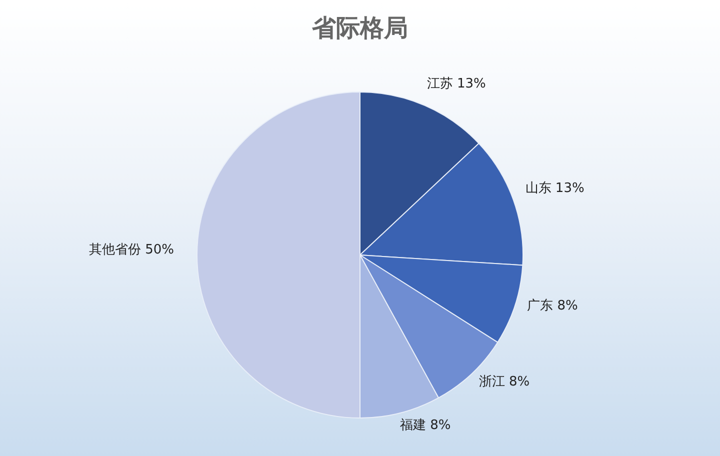 This screenshot has height=456, width=720. I want to click on slice-label: 其他省份 50%, so click(131, 250).